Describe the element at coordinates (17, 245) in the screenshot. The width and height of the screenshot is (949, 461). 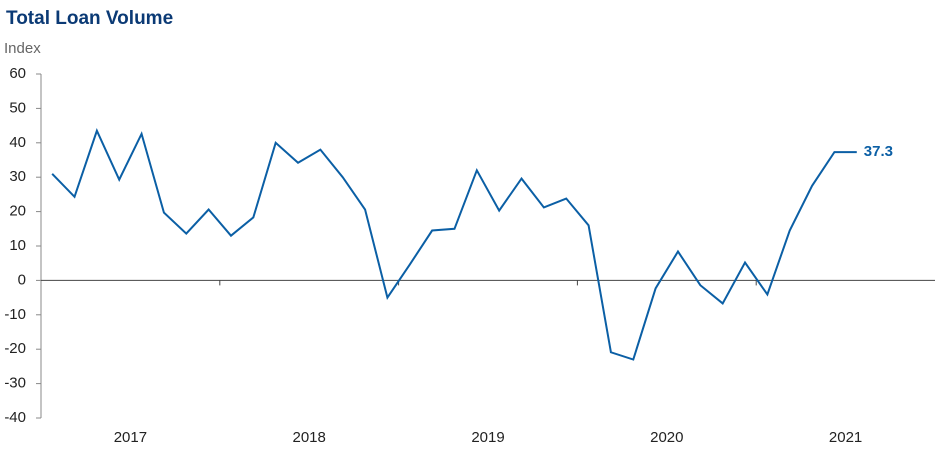
I see `y-tick-label: 10` at that location.